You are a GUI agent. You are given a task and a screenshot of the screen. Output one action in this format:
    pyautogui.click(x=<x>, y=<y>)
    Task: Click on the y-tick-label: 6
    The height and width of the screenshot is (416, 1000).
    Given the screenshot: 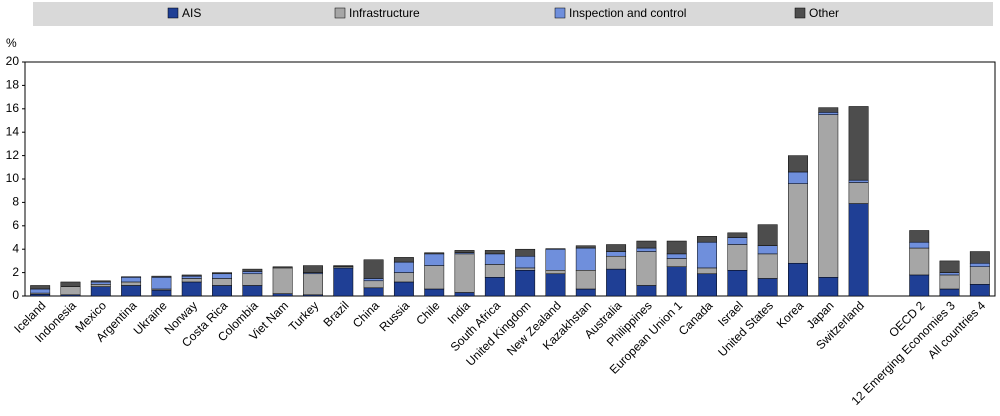 What is the action you would take?
    pyautogui.click(x=15, y=225)
    